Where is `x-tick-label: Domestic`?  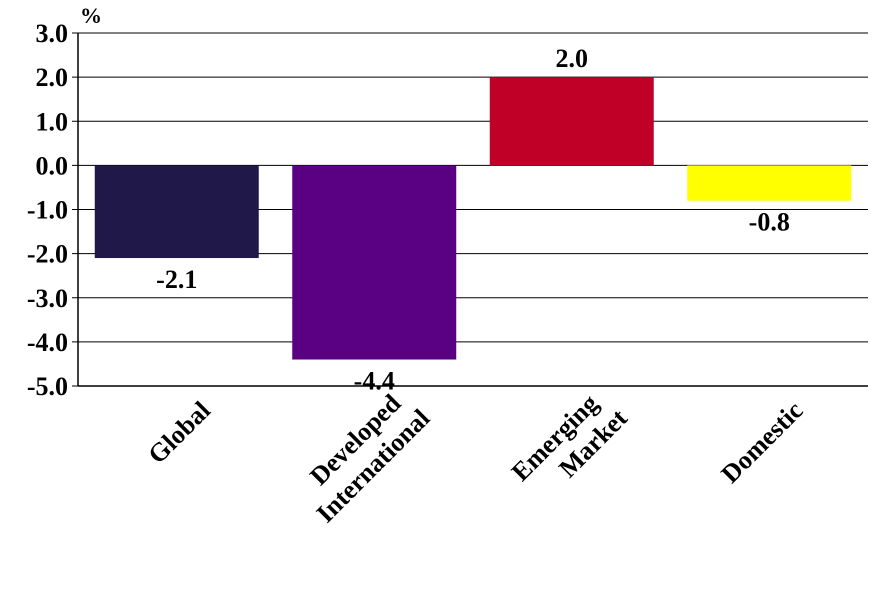 x-tick-label: Domestic is located at coordinates (761, 442).